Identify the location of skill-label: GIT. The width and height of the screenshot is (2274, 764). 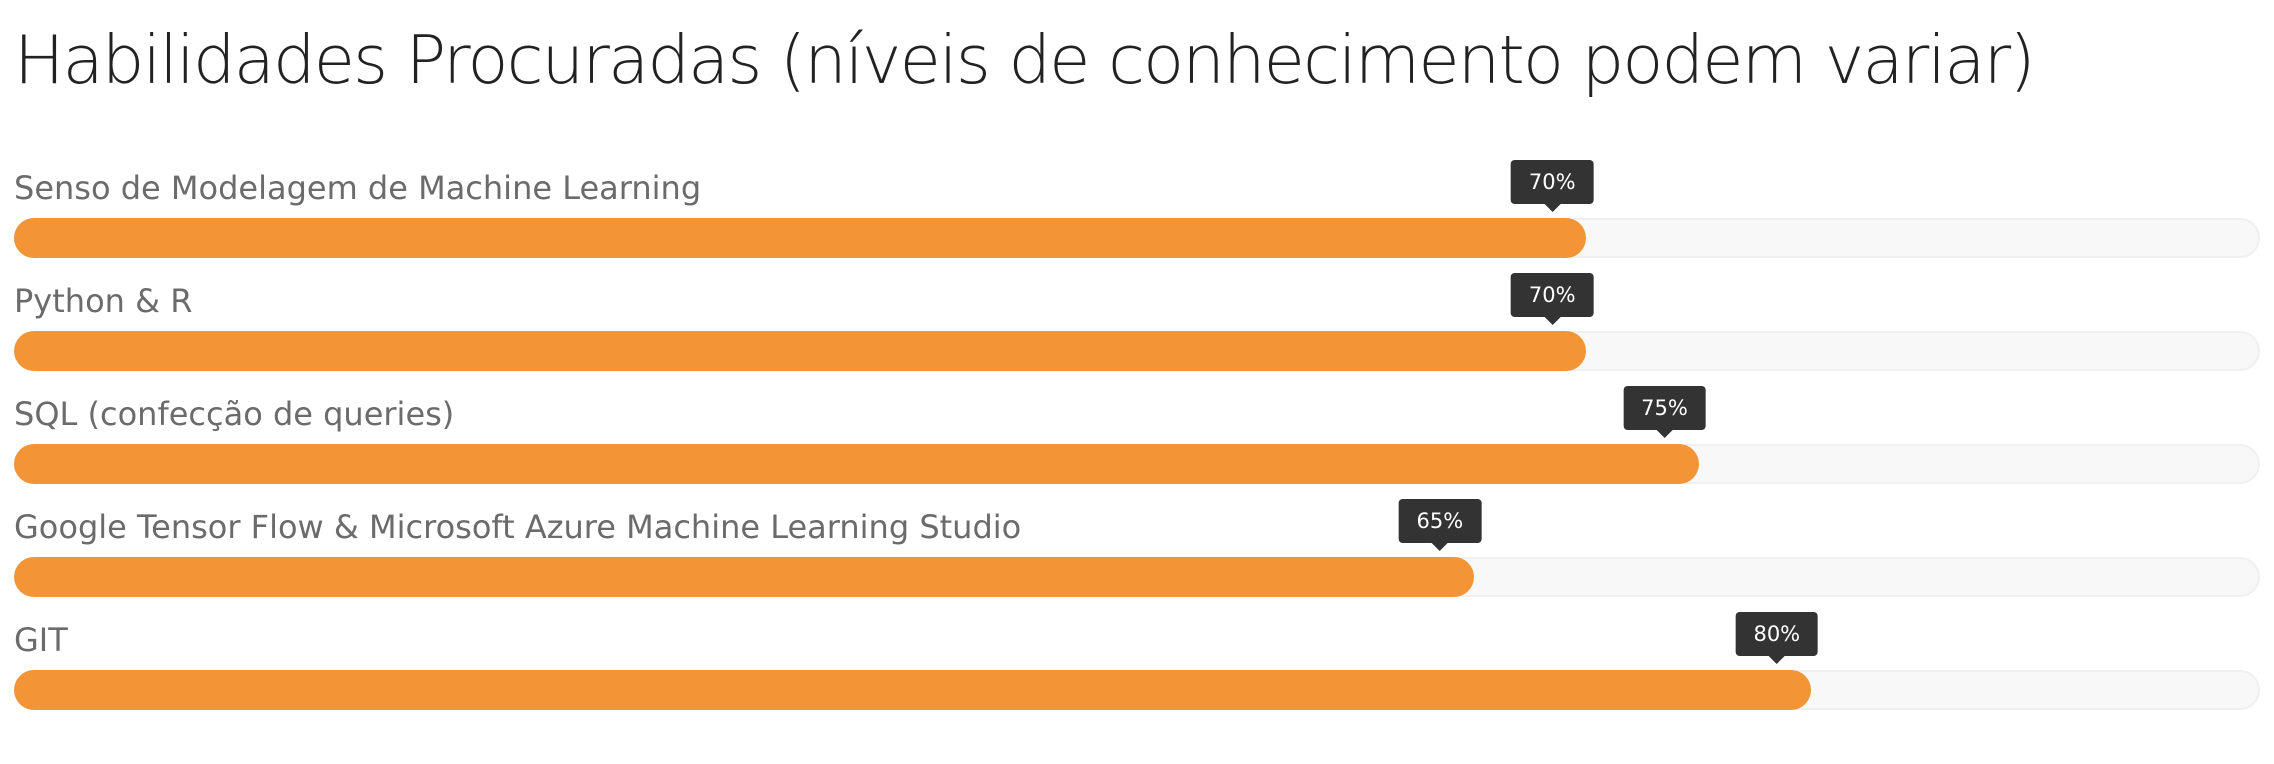
(41, 640).